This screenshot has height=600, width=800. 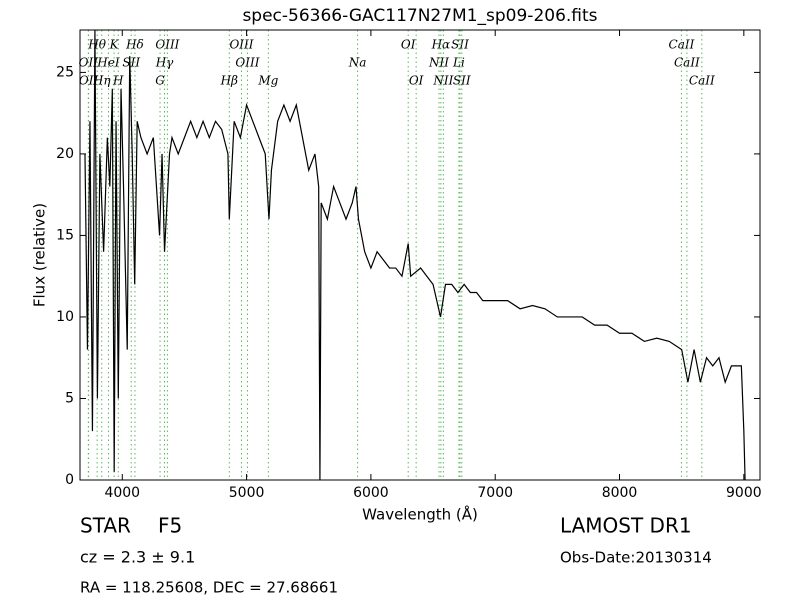 I want to click on subclass: F5, so click(x=170, y=526).